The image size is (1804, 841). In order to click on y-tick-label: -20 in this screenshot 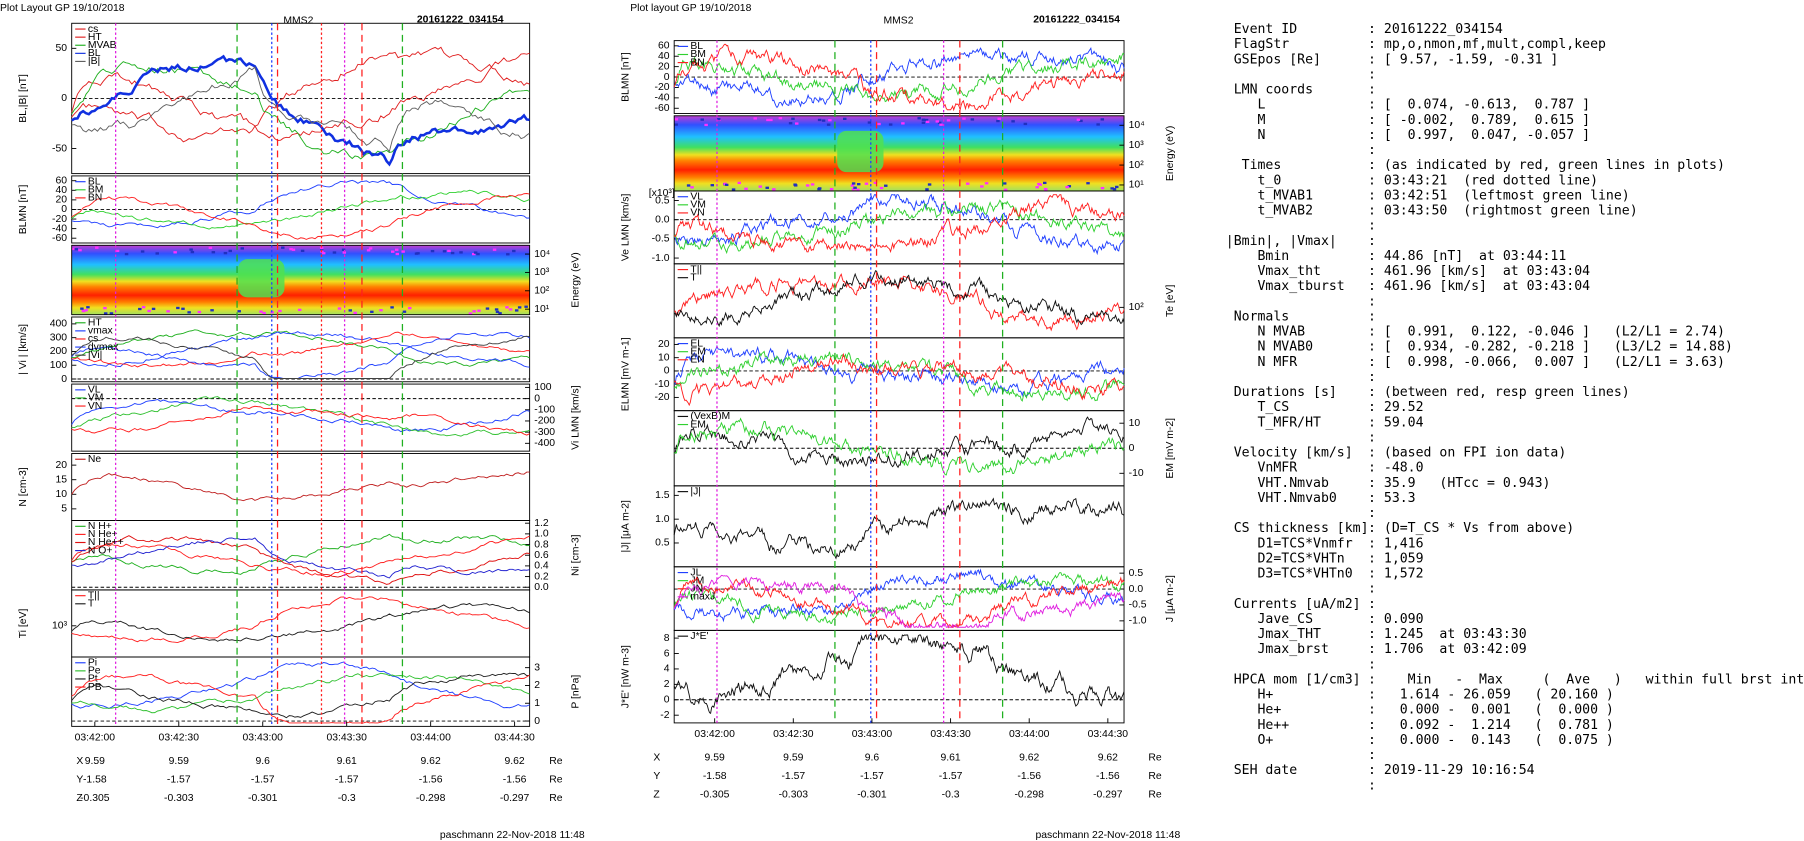, I will do `click(662, 87)`.